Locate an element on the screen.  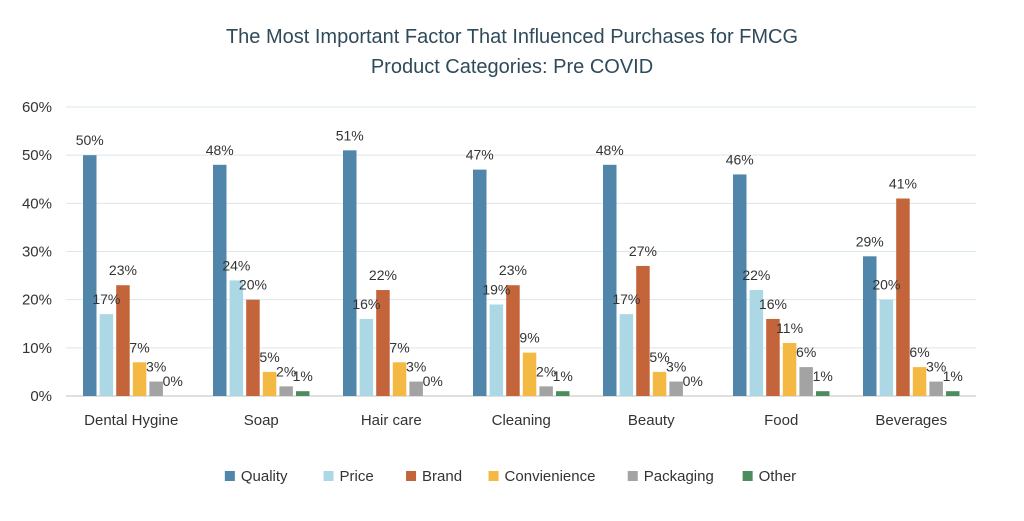
data-label: 24% is located at coordinates (236, 265).